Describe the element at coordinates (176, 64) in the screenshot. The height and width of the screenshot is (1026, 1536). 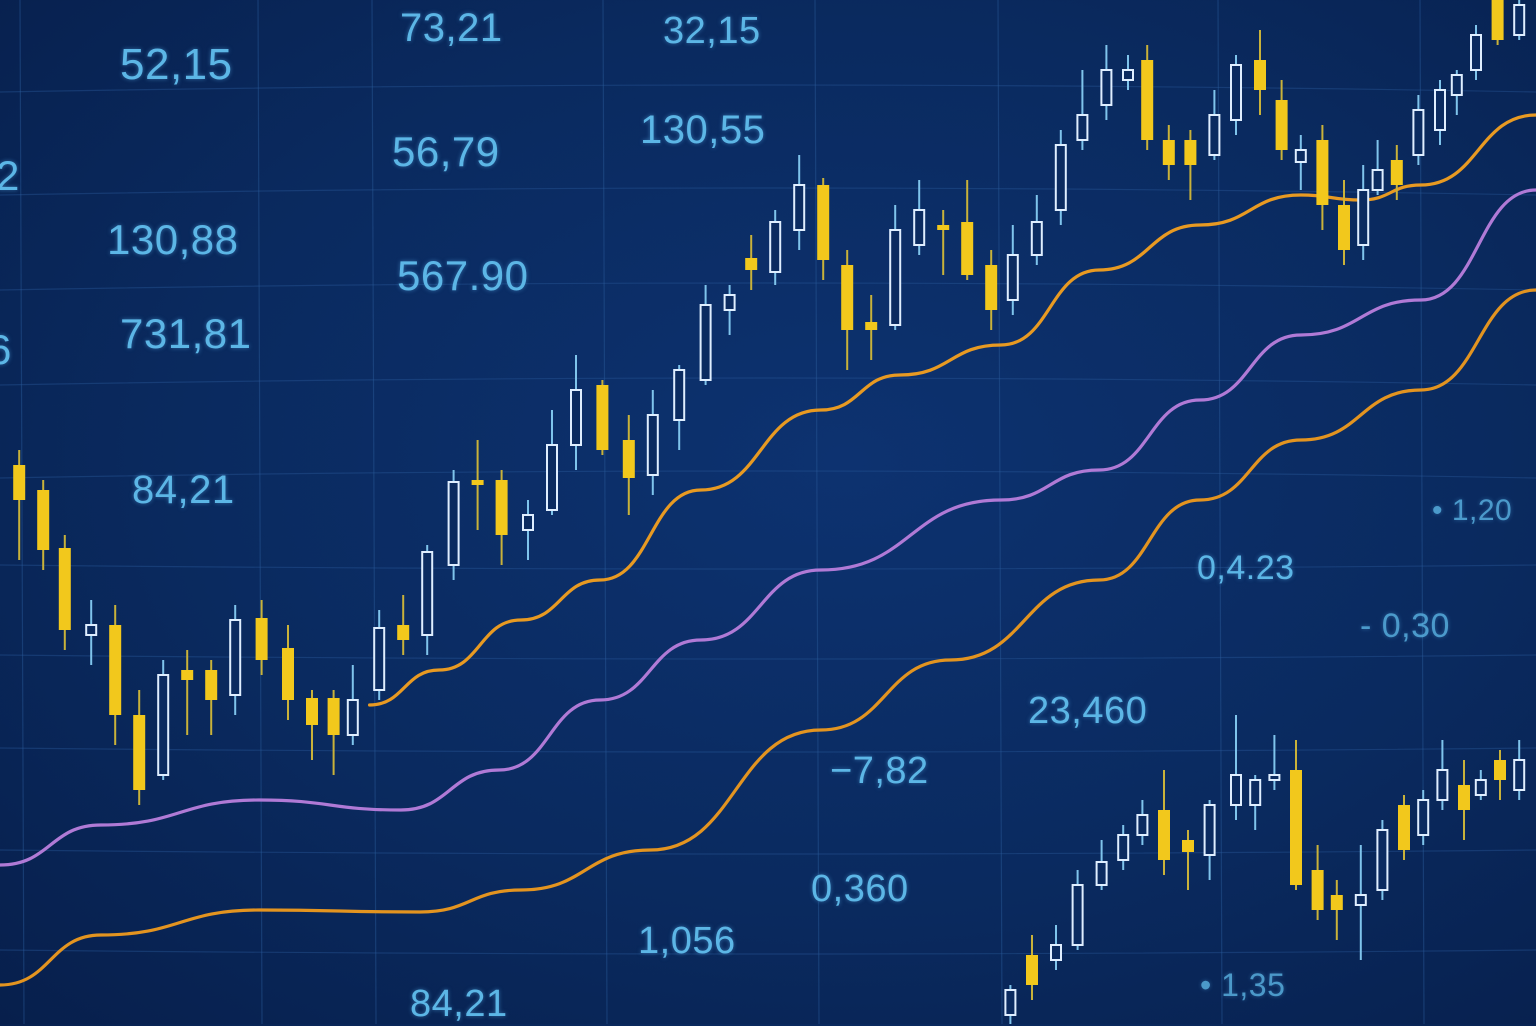
I see `value-label: 52,15` at that location.